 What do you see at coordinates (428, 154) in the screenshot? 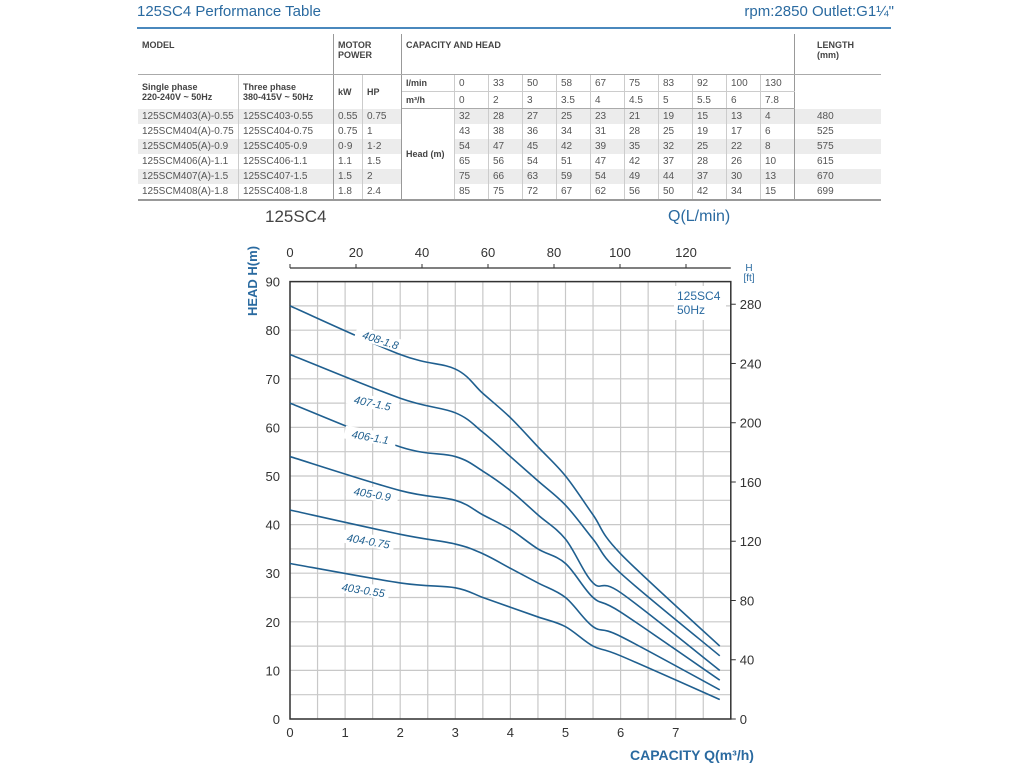
I see `head-label: Head (m)` at bounding box center [428, 154].